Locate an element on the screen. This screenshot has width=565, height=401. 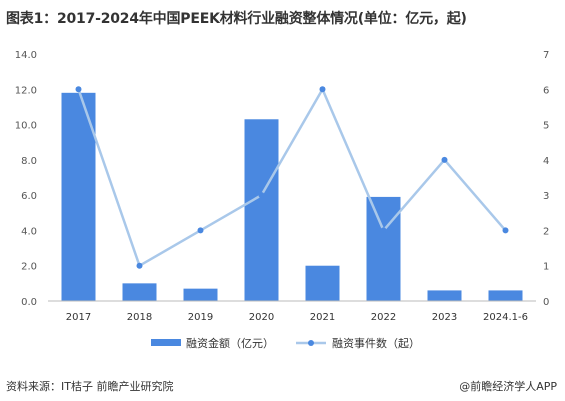
legend-bar-swatch is located at coordinates (166, 342).